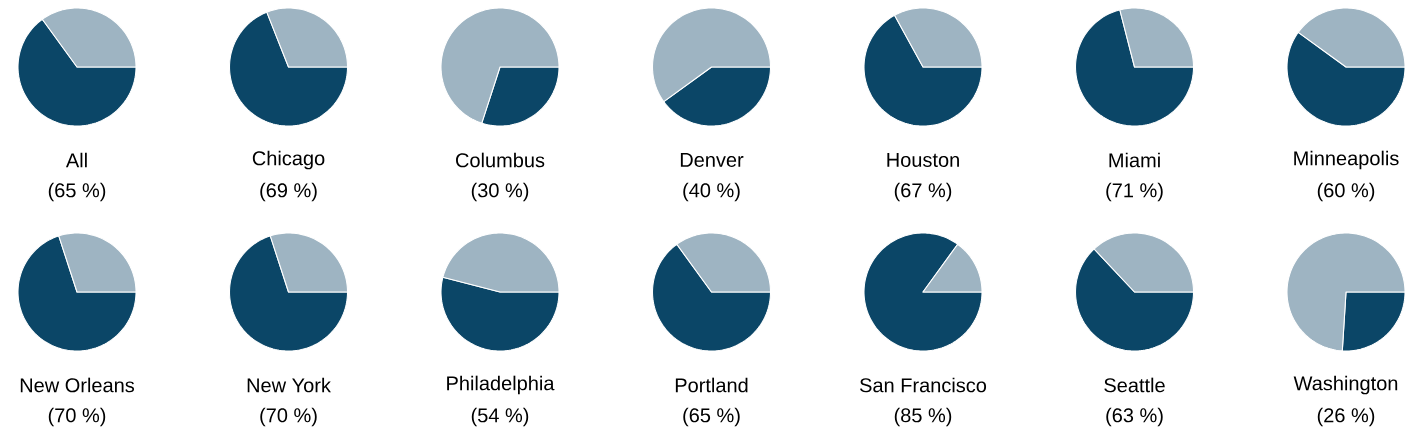 The height and width of the screenshot is (433, 1417). Describe the element at coordinates (923, 417) in the screenshot. I see `data-label: (85 %)` at that location.